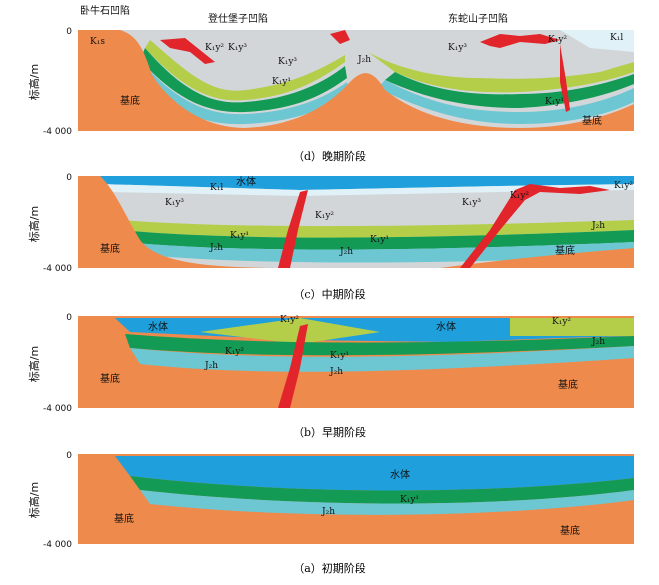 The width and height of the screenshot is (659, 585). What do you see at coordinates (339, 356) in the screenshot?
I see `label-k1y1-b: K₁y¹` at bounding box center [339, 356].